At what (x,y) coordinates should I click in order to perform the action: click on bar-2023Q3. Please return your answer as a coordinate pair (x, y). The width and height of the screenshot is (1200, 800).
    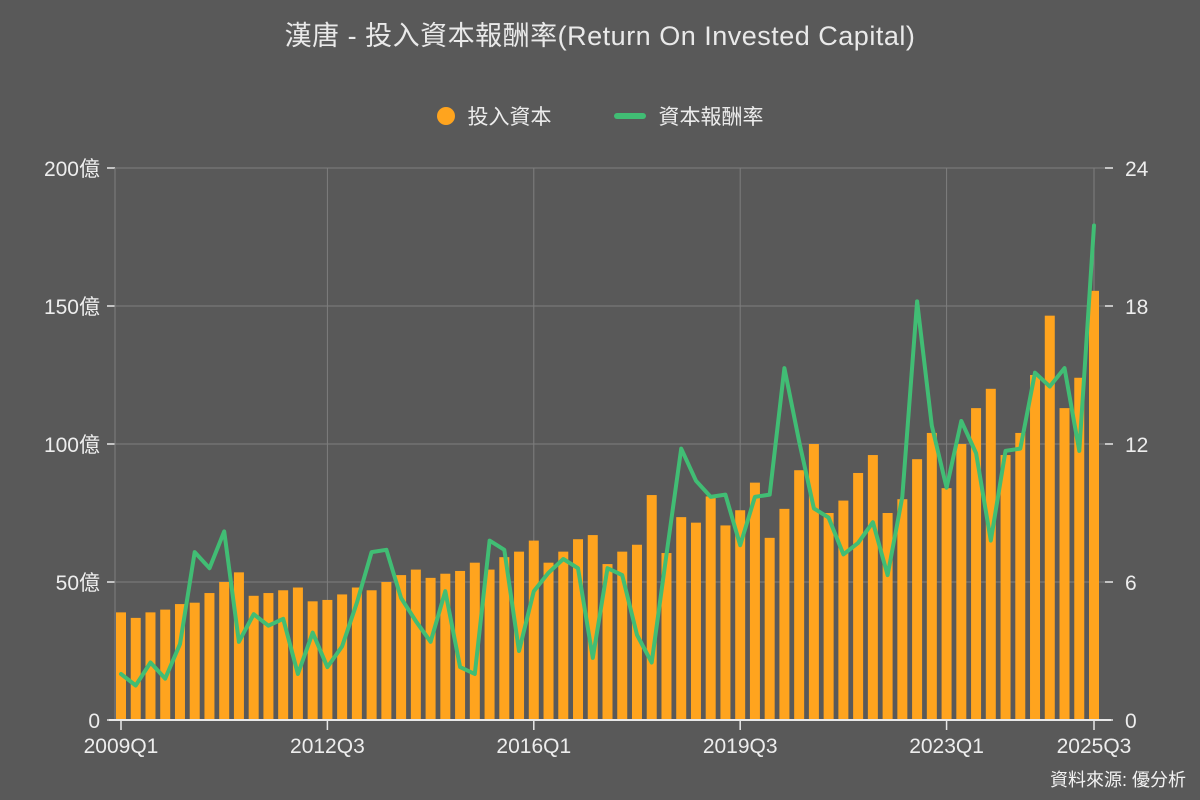
    Looking at the image, I should click on (976, 564).